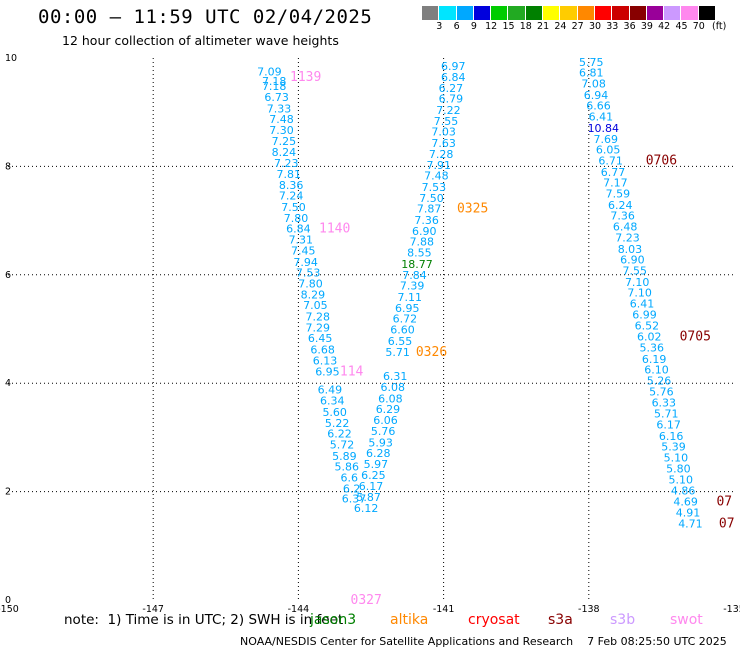  I want to click on satellite-label-cryosat: cryosat, so click(494, 620).